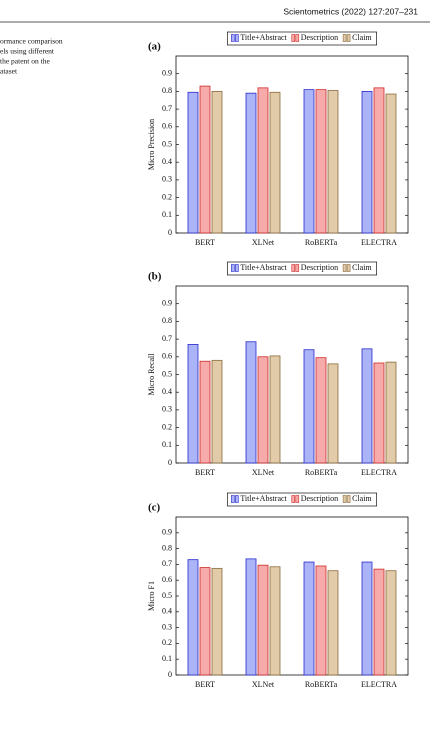 This screenshot has width=430, height=738. What do you see at coordinates (292, 374) in the screenshot?
I see `plot-frame` at bounding box center [292, 374].